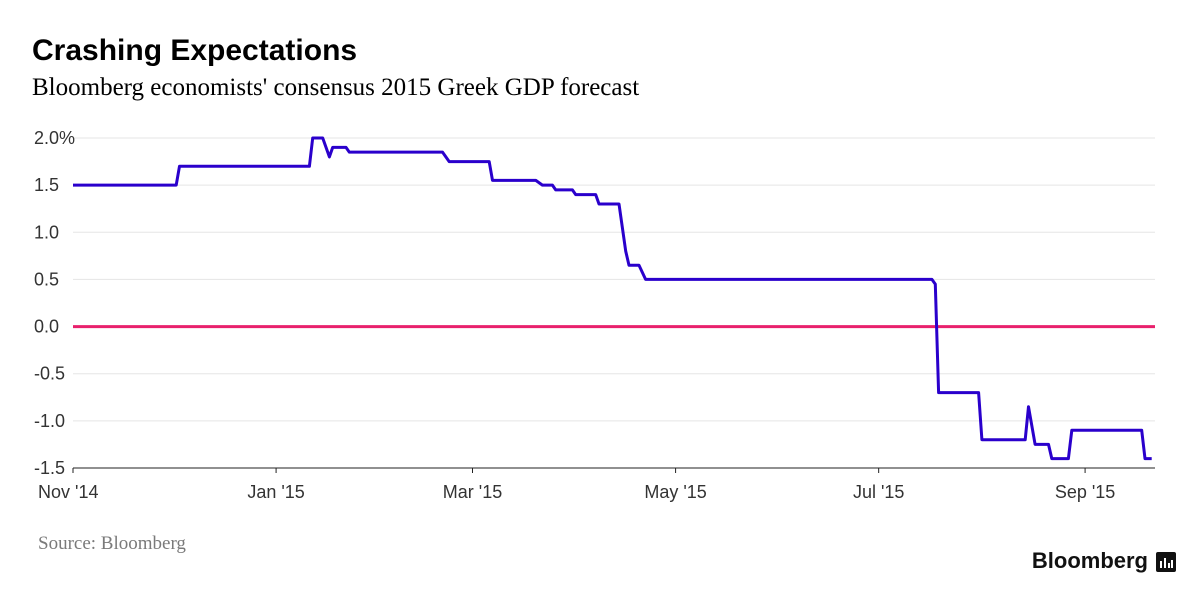  Describe the element at coordinates (195, 50) in the screenshot. I see `chart-title: Crashing Expectations` at that location.